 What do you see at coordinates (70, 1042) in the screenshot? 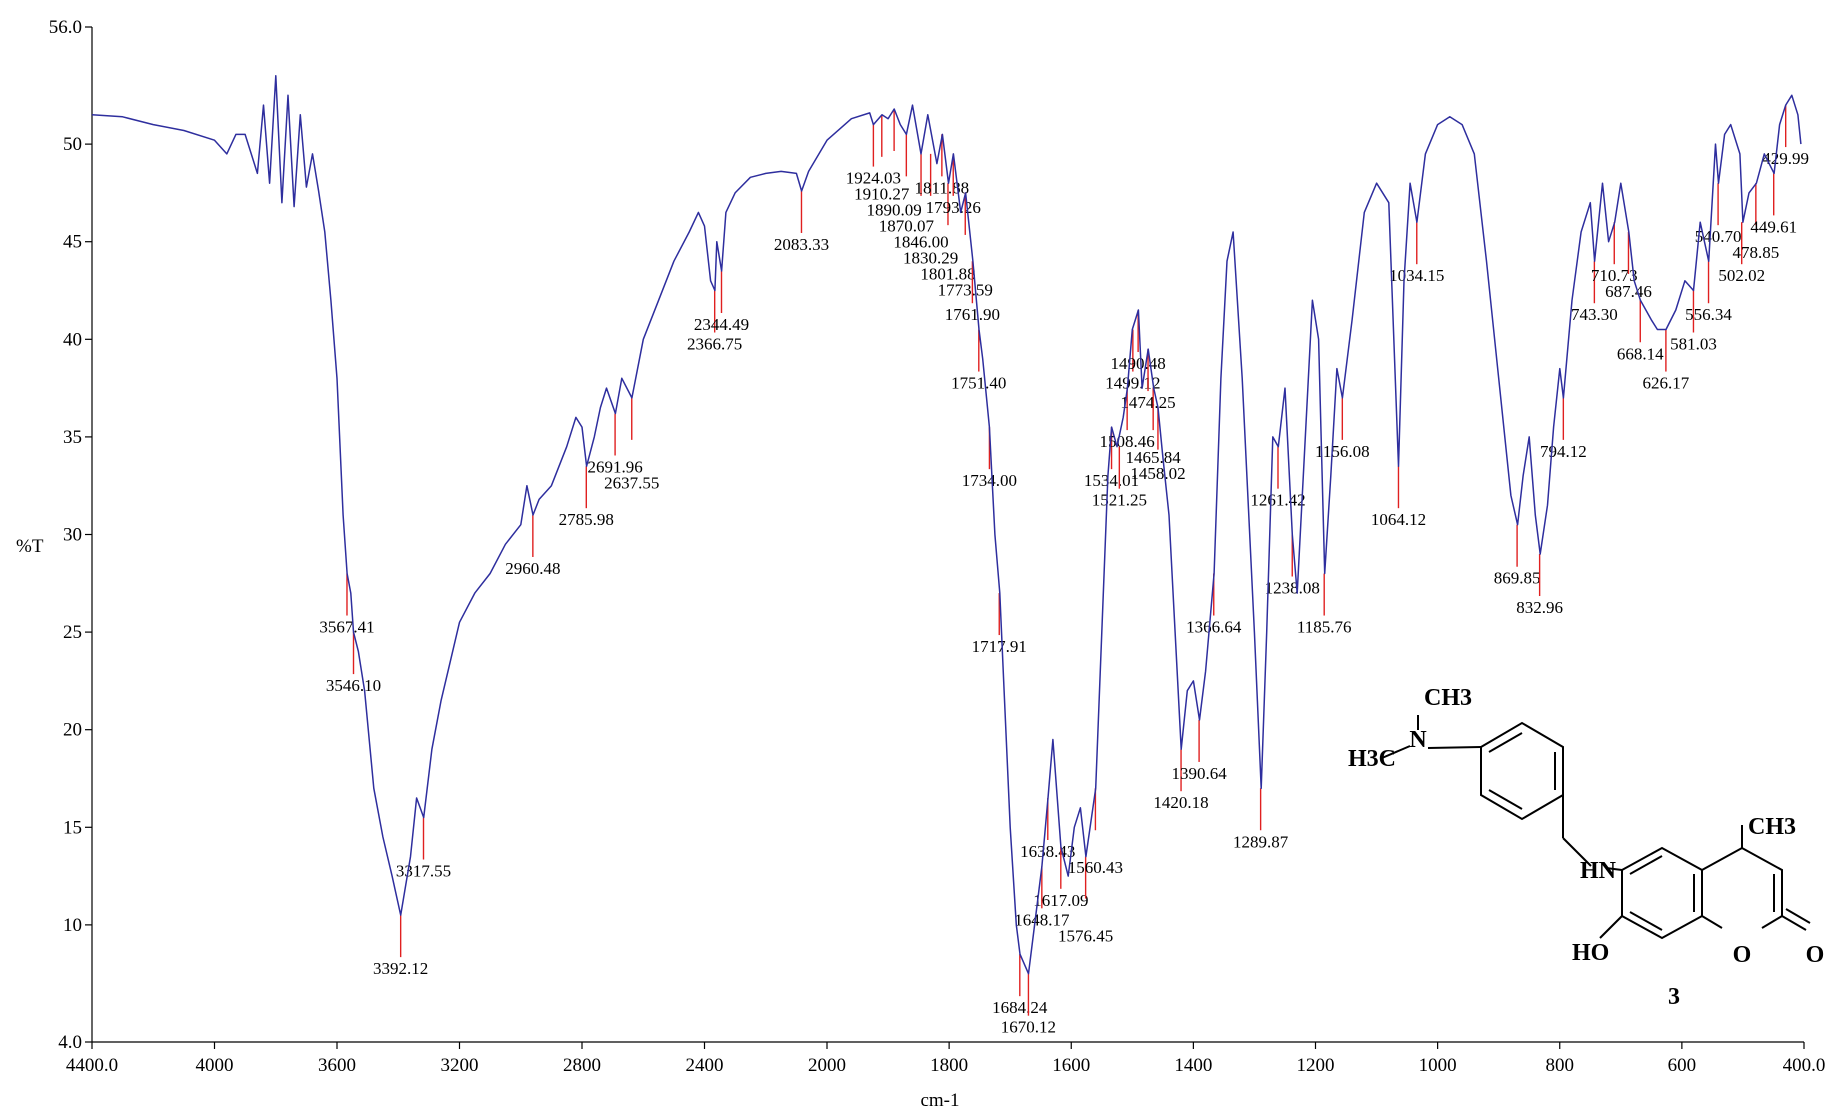
I see `y-tick-label: 4.0` at bounding box center [70, 1042].